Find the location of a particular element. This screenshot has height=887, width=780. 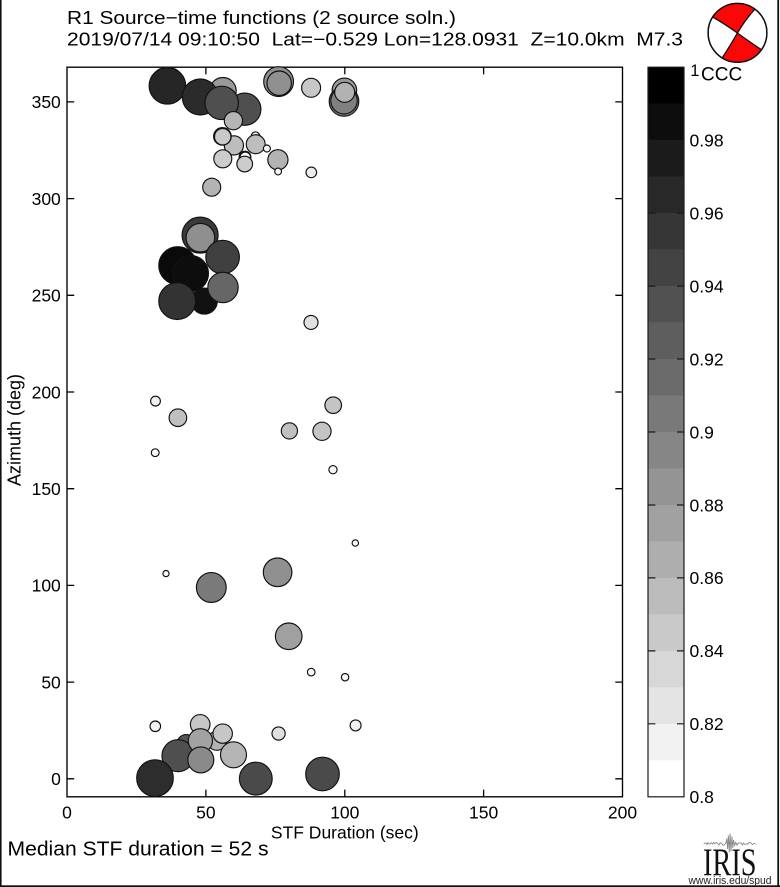

svg-text: 0.86 is located at coordinates (707, 578).